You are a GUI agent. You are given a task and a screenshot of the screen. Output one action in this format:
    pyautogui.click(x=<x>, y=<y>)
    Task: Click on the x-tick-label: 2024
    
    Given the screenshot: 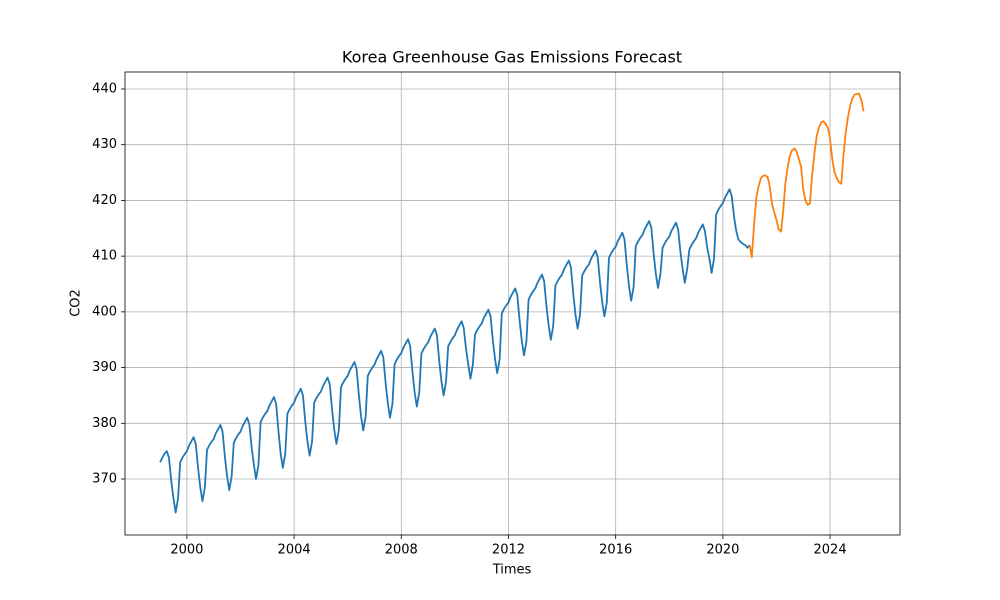 What is the action you would take?
    pyautogui.click(x=830, y=550)
    